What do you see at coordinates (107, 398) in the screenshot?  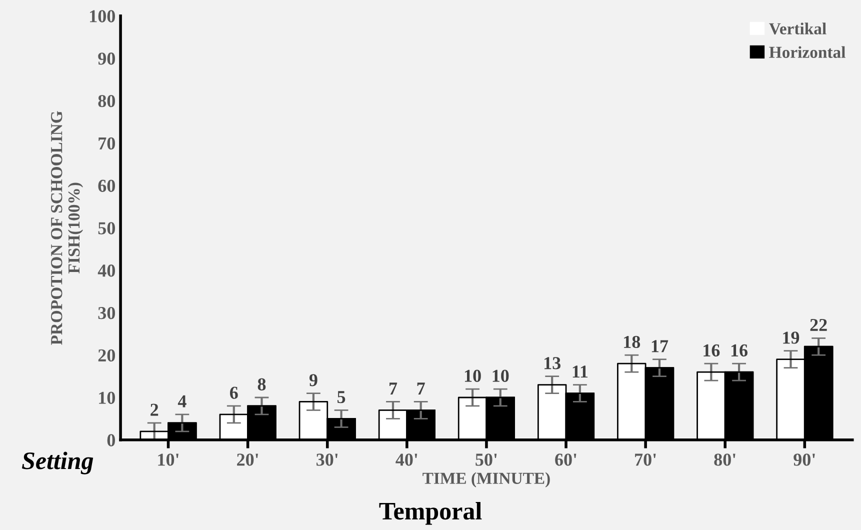 I see `y-tick-label: 10` at bounding box center [107, 398].